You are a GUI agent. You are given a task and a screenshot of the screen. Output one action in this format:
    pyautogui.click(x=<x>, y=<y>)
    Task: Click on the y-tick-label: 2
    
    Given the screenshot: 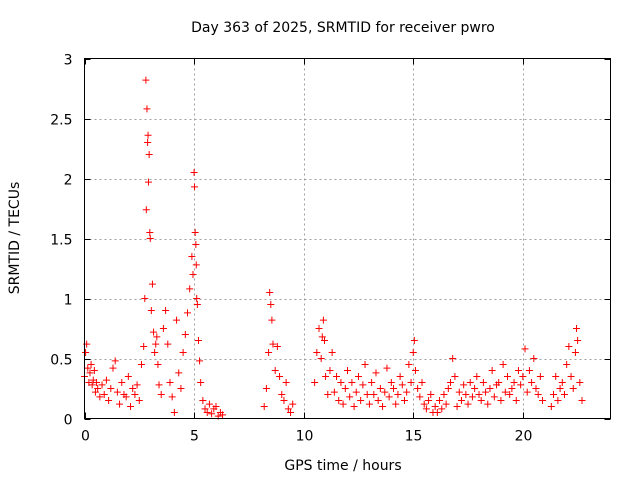 What is the action you would take?
    pyautogui.click(x=68, y=181)
    